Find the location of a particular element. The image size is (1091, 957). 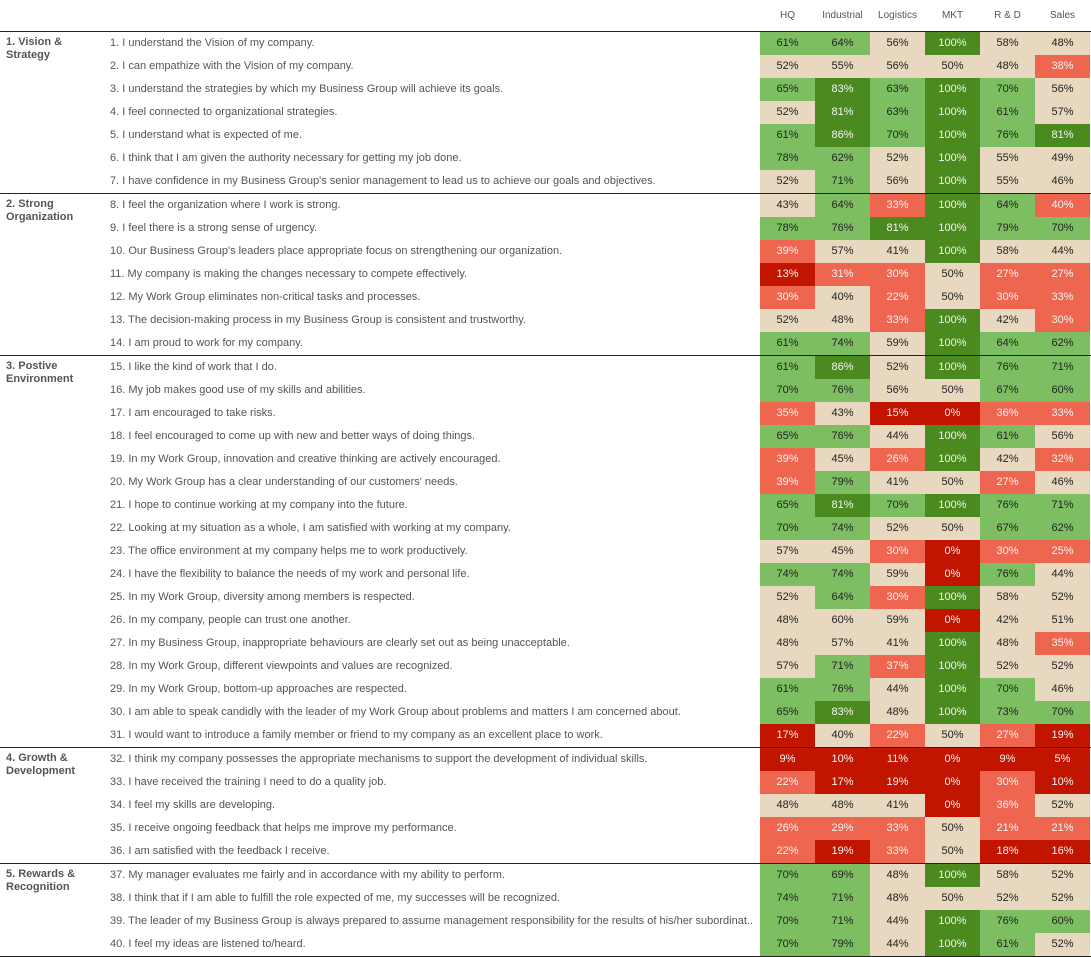

score-cell: 35% is located at coordinates (787, 413).